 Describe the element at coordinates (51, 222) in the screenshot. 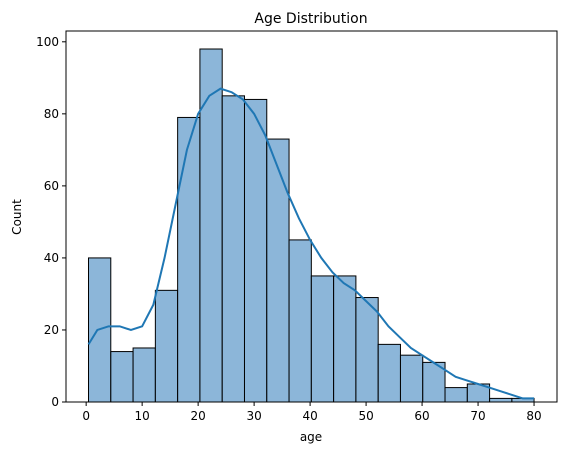

I see `y-axis-ticks: 0 20 40 60 80 100` at that location.